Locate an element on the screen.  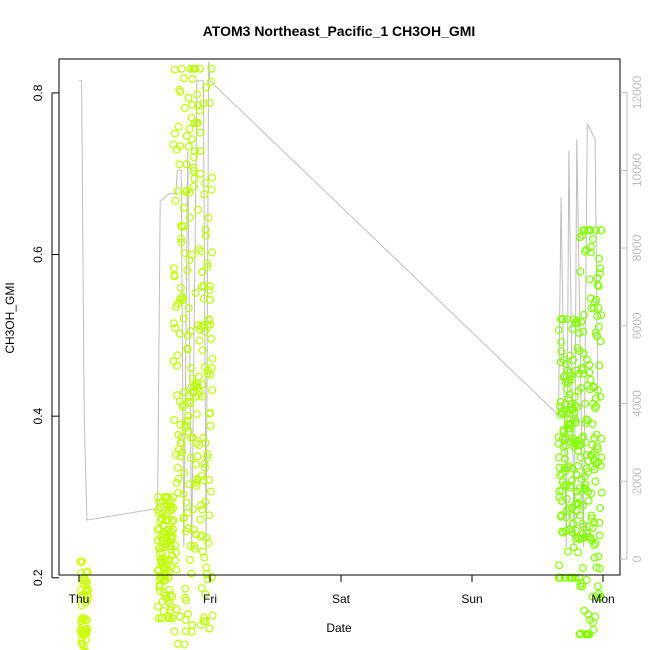
x-tick-label-sat: Sat is located at coordinates (341, 599).